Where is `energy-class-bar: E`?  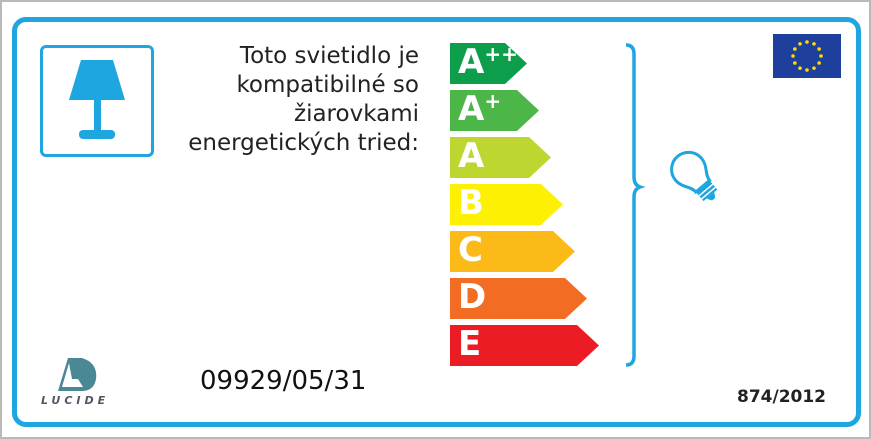 energy-class-bar: E is located at coordinates (524, 345).